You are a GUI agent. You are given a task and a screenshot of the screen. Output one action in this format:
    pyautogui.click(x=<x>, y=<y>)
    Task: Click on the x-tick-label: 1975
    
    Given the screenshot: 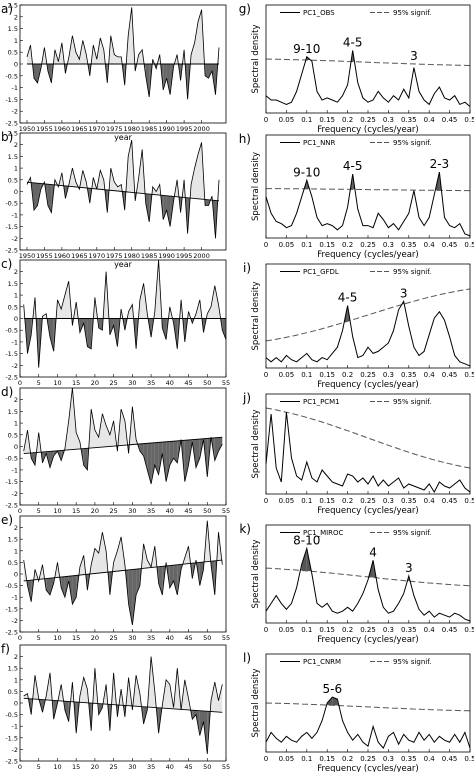 What is the action you would take?
    pyautogui.click(x=114, y=129)
    